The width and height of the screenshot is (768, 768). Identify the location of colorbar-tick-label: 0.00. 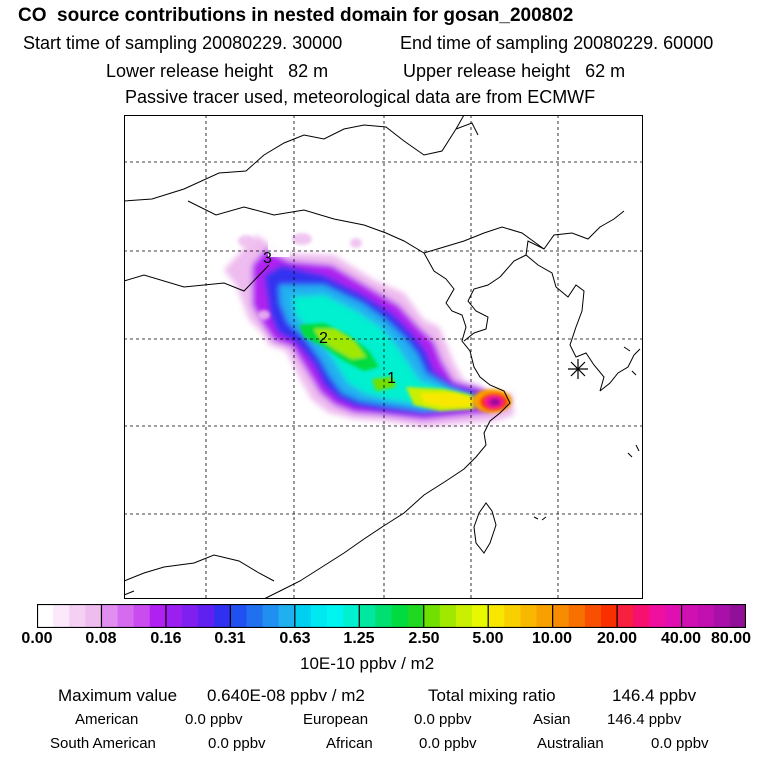
(37, 638).